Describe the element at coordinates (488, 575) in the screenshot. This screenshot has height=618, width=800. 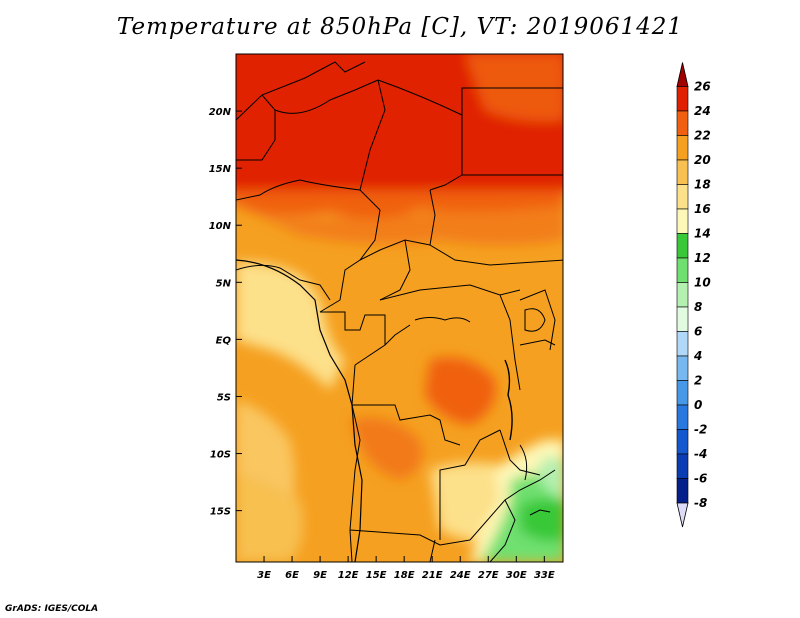
I see `lon-tick-label: 27E` at that location.